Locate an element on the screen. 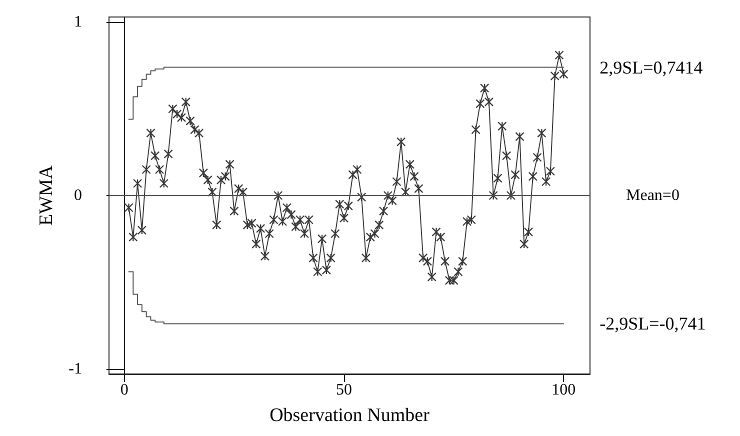 The height and width of the screenshot is (436, 740). x-tick-label: 0 is located at coordinates (124, 390).